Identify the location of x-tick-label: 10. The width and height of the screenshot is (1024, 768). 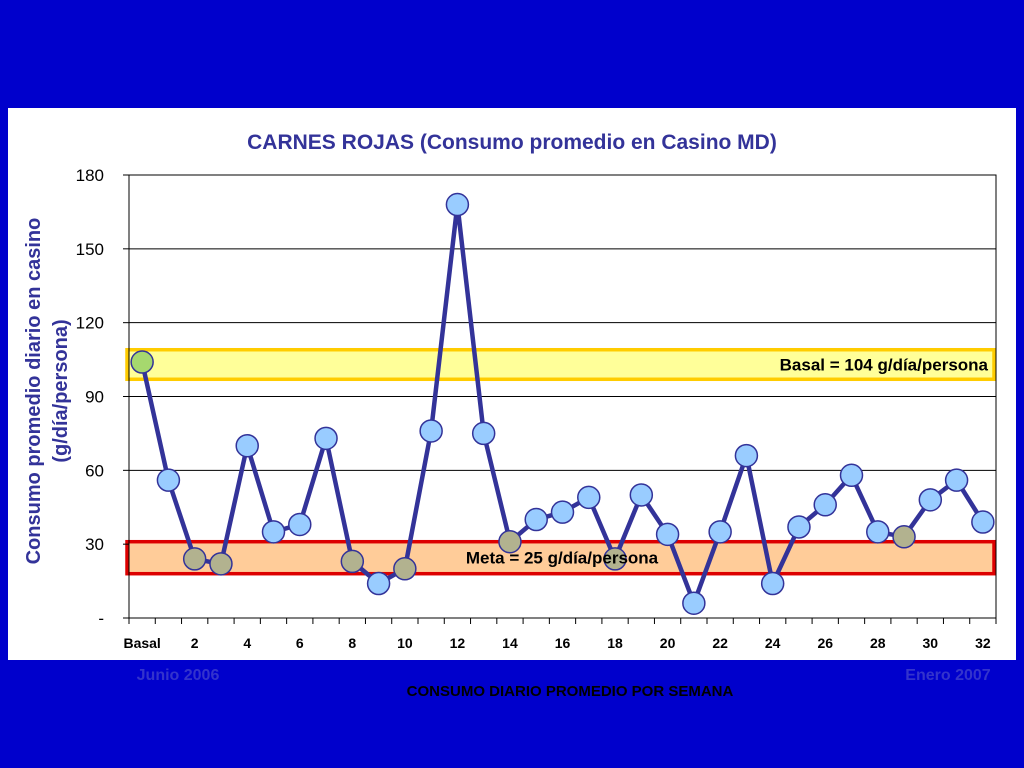
(405, 643).